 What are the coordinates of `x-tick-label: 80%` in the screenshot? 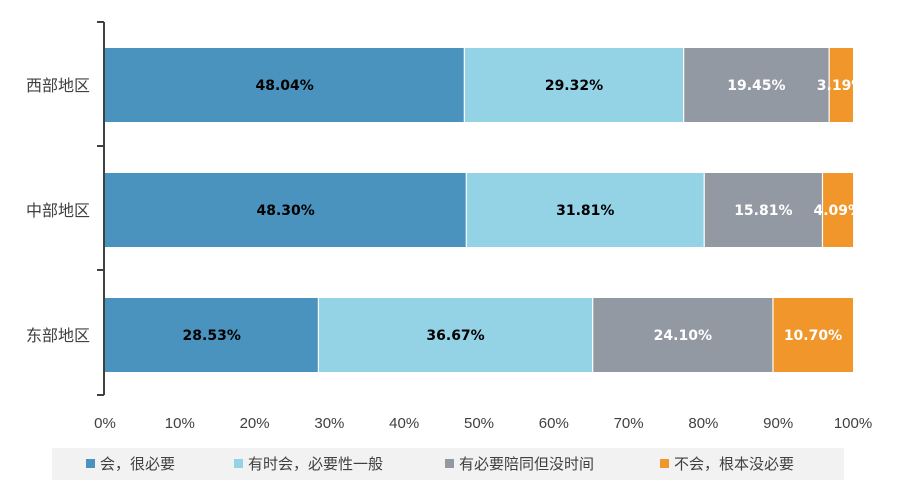 It's located at (703, 423).